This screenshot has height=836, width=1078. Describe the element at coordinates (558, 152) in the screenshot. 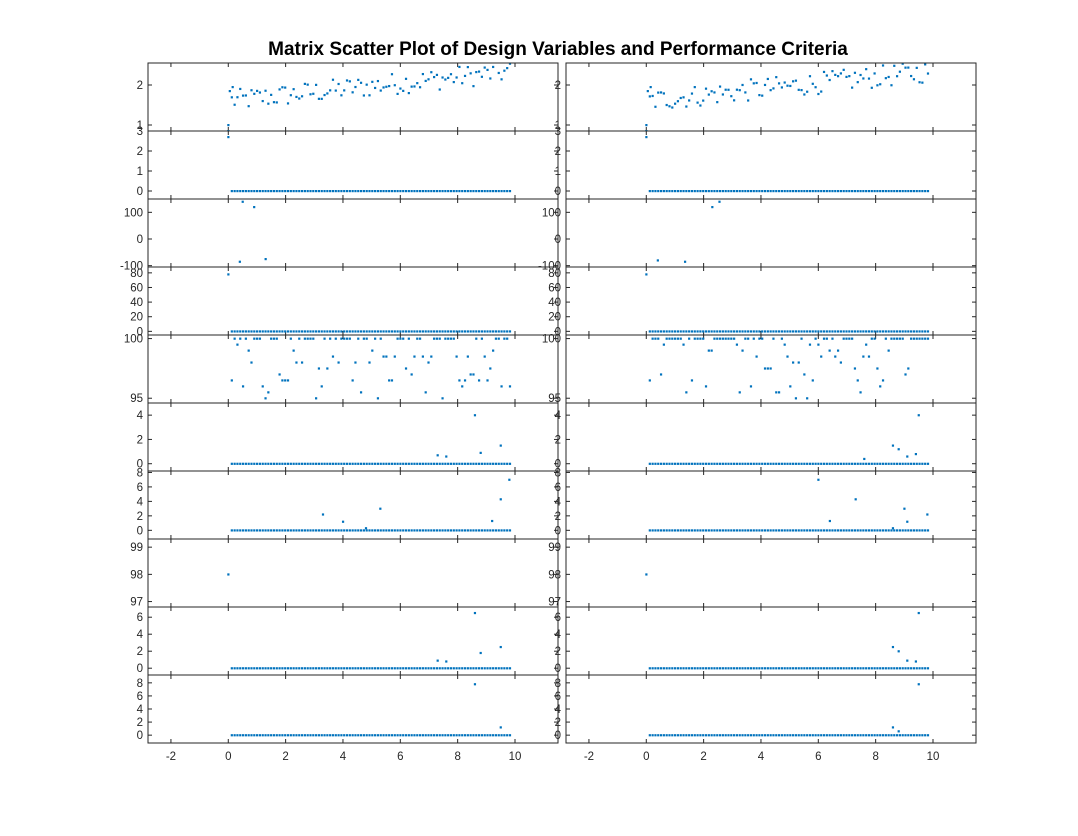

I see `y-tick-label: 2` at that location.